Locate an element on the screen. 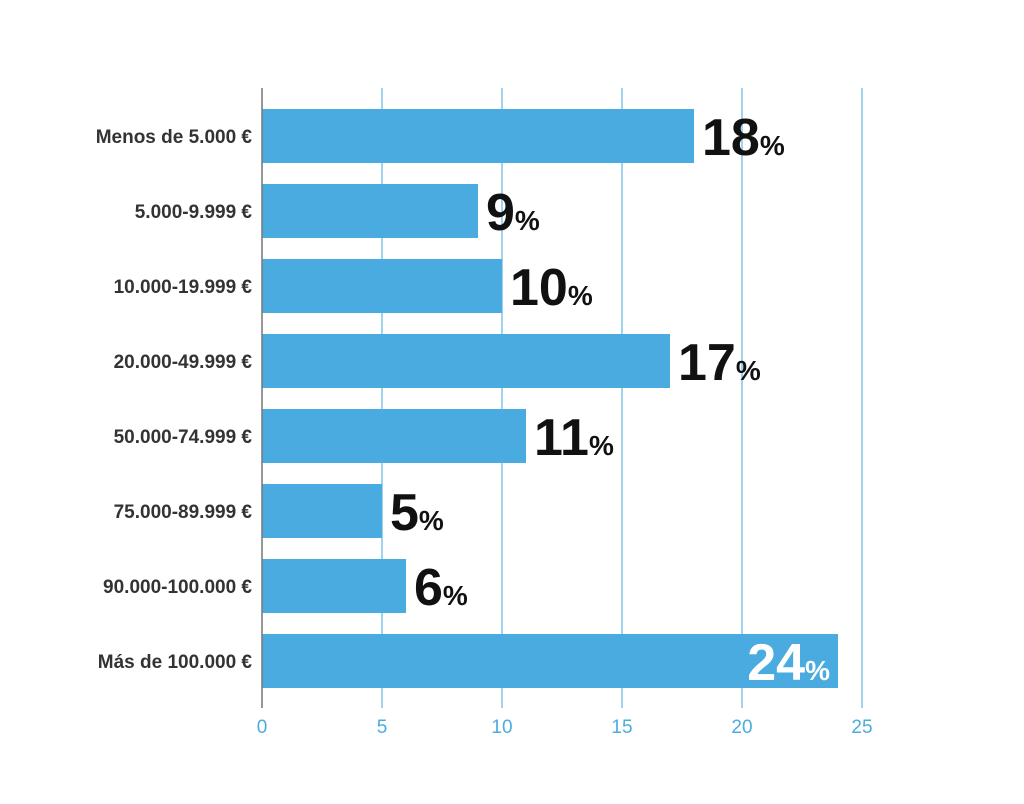 Image resolution: width=1024 pixels, height=804 pixels. category-label: 90.000-100.000 € is located at coordinates (177, 587).